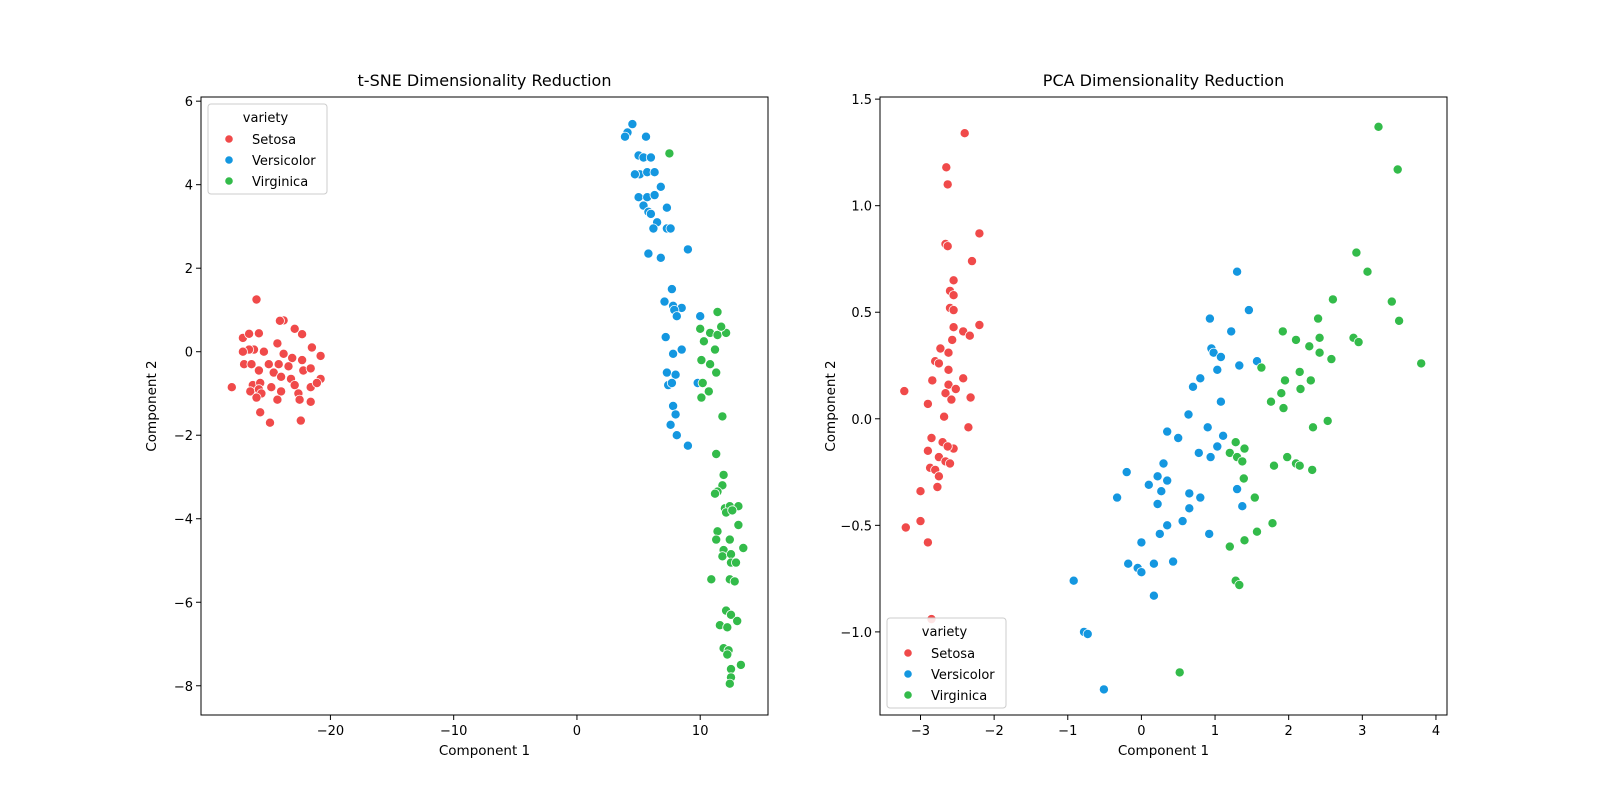 Image resolution: width=1600 pixels, height=800 pixels. Describe the element at coordinates (485, 80) in the screenshot. I see `chart-title: t-SNE Dimensionality Reduction` at that location.